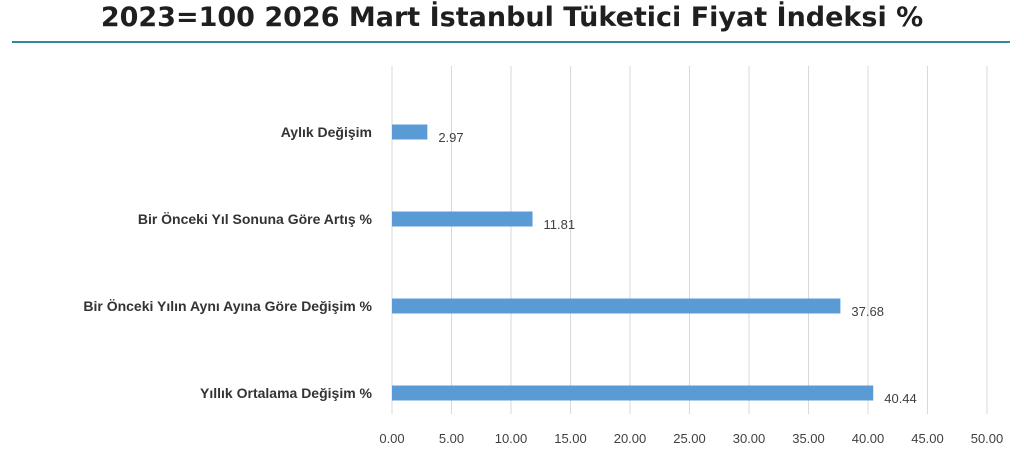 The height and width of the screenshot is (456, 1024). What do you see at coordinates (868, 438) in the screenshot?
I see `x-tick-label: 40.00` at bounding box center [868, 438].